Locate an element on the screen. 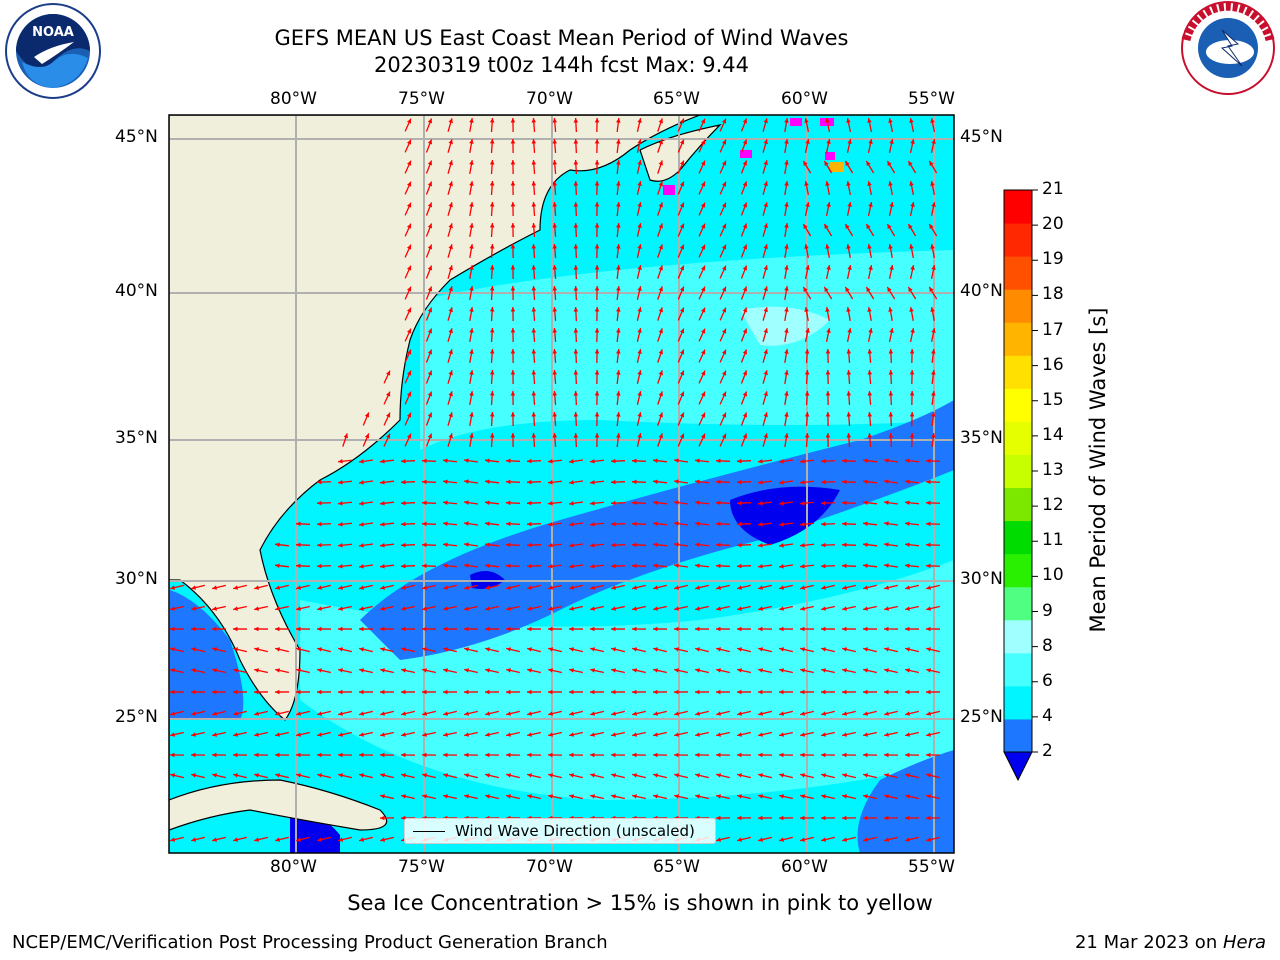 The image size is (1280, 960). colorbar-segment is located at coordinates (1018, 207).